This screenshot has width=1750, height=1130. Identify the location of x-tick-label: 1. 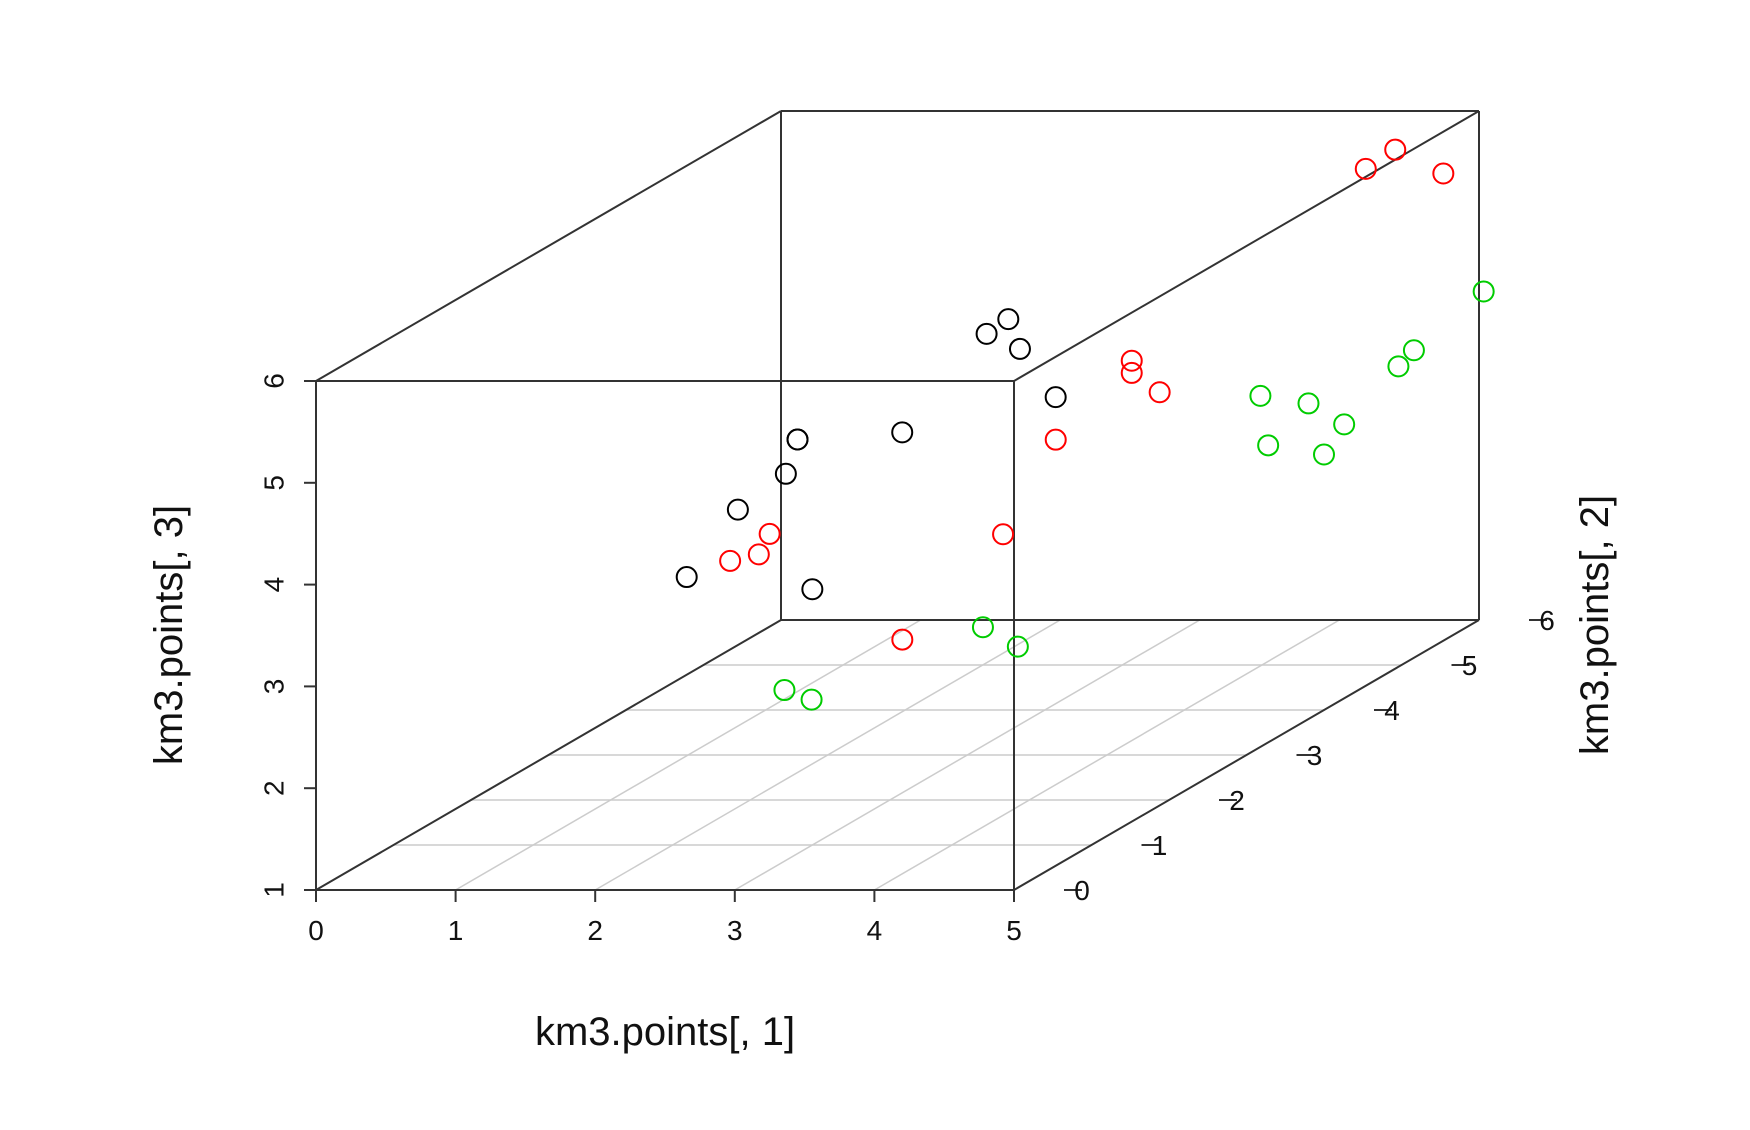
(456, 930).